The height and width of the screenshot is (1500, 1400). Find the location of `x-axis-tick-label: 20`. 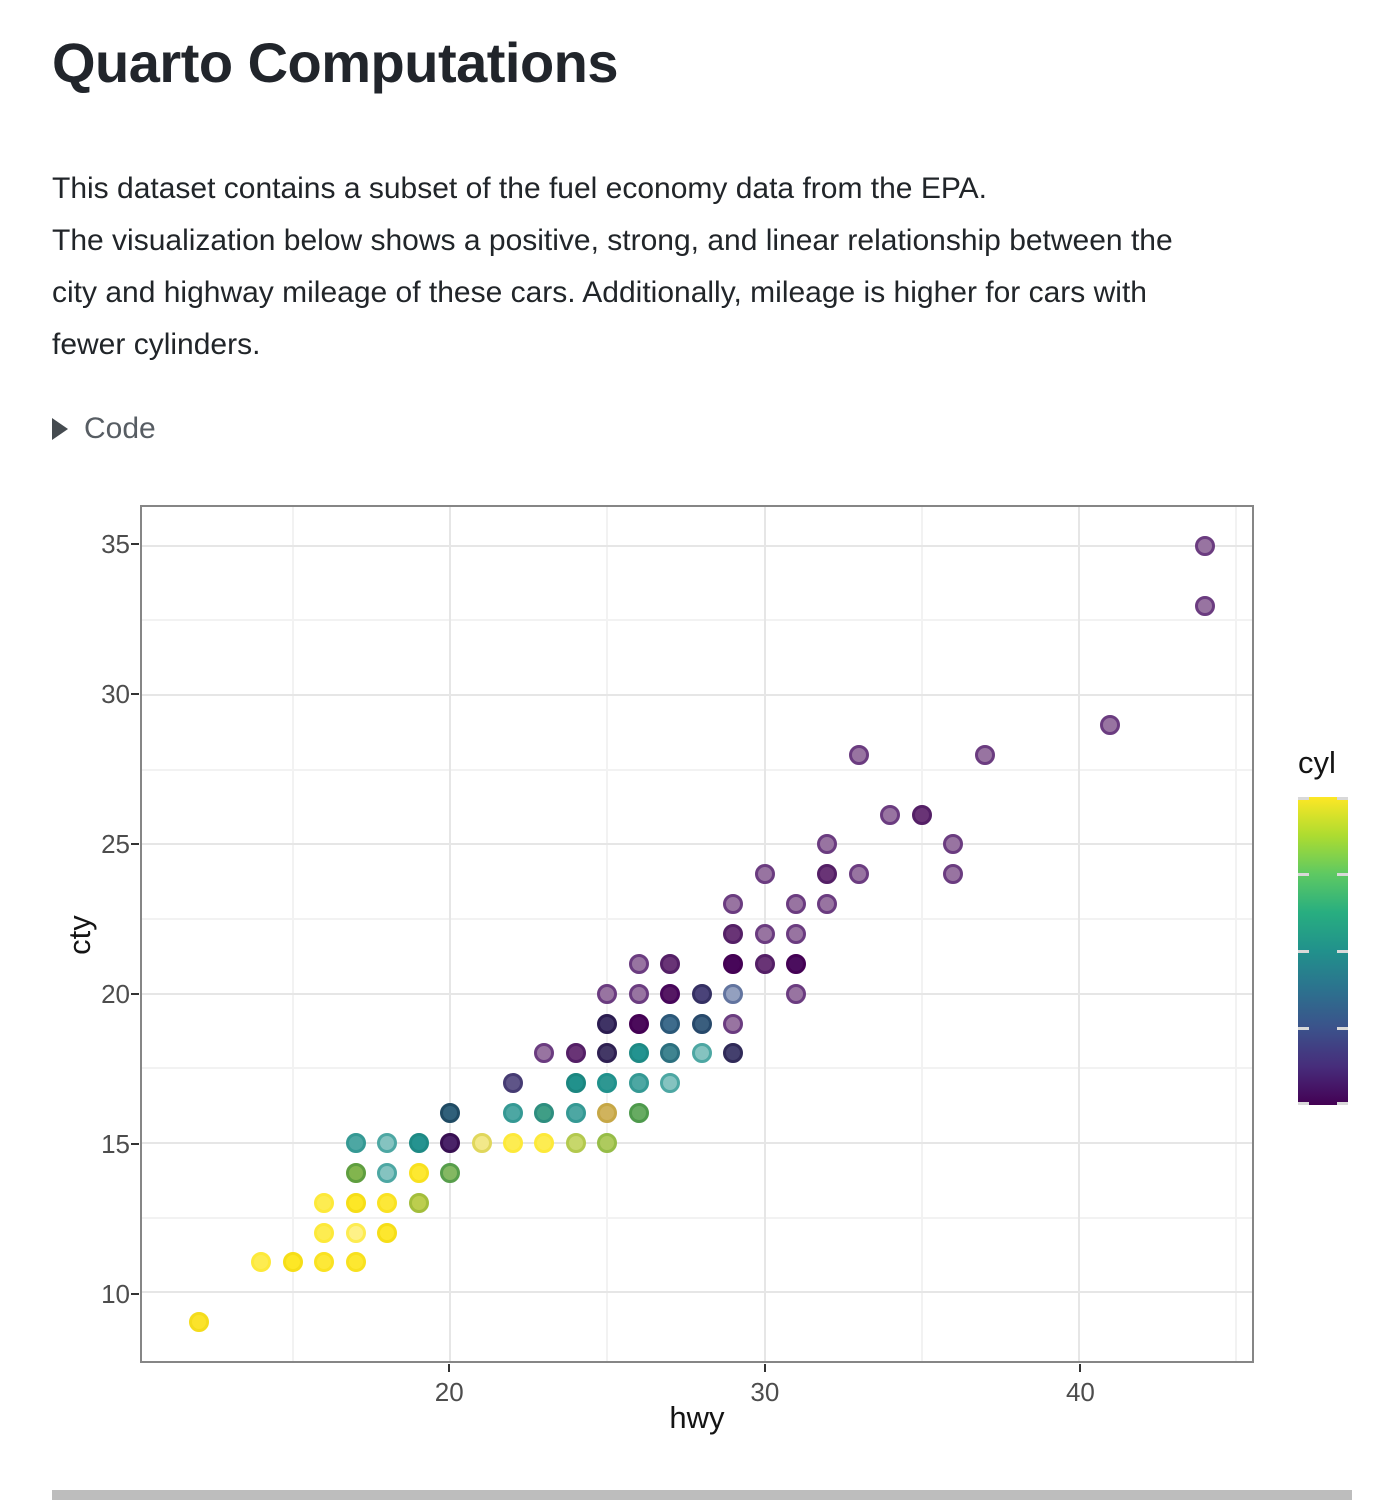

x-axis-tick-label: 20 is located at coordinates (449, 1392).